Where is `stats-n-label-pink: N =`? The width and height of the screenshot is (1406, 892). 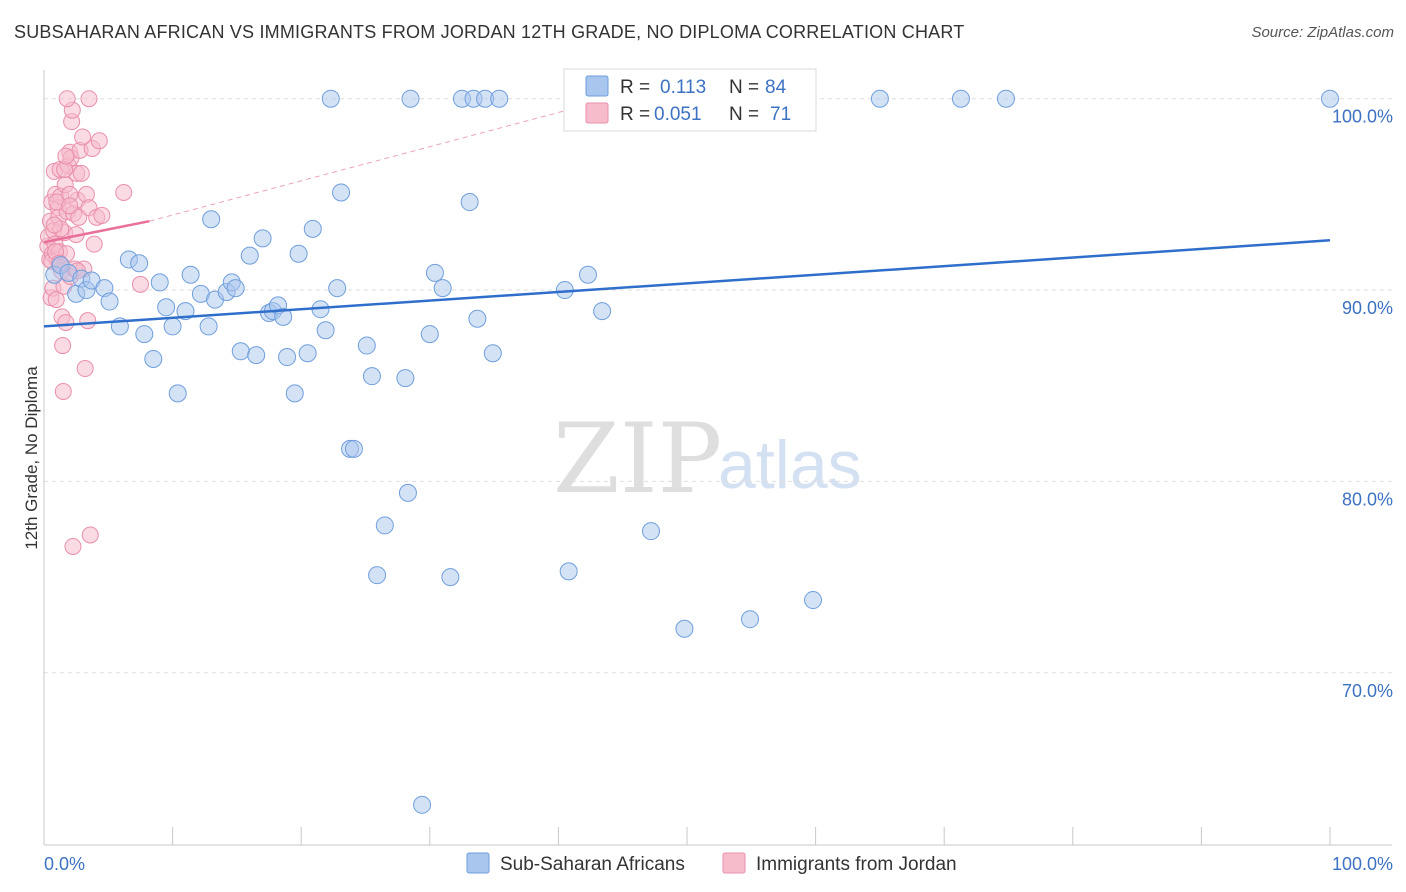 stats-n-label-pink: N = is located at coordinates (744, 114).